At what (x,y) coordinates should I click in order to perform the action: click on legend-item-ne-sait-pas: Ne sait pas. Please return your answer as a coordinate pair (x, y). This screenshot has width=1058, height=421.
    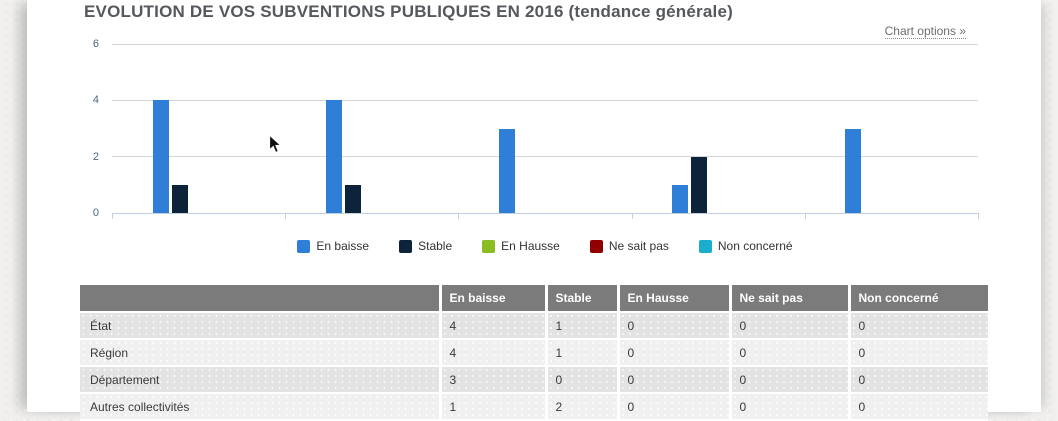
    Looking at the image, I should click on (629, 246).